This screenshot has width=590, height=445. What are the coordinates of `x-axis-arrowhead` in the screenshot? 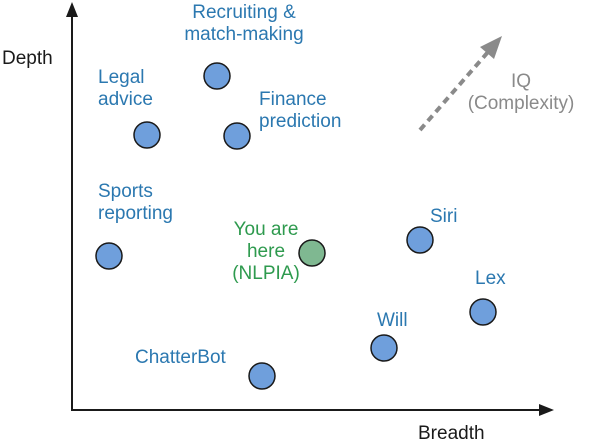 It's located at (546, 410).